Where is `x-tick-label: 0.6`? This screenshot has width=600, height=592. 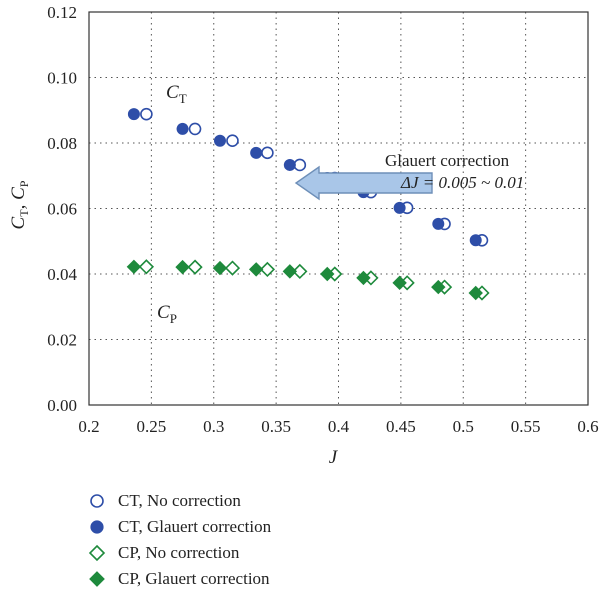
x-tick-label: 0.6 is located at coordinates (587, 426).